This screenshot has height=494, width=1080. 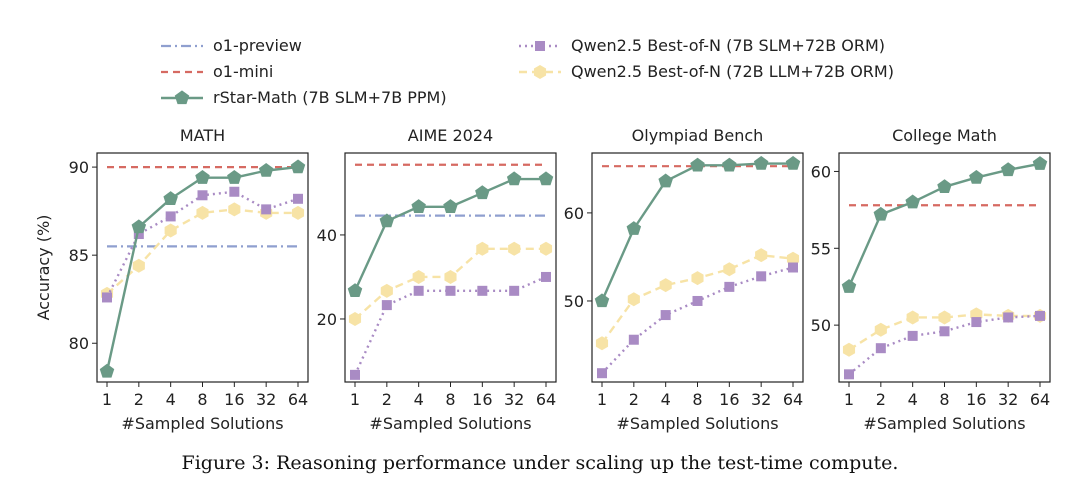 What do you see at coordinates (821, 248) in the screenshot?
I see `y-tick-label: 55` at bounding box center [821, 248].